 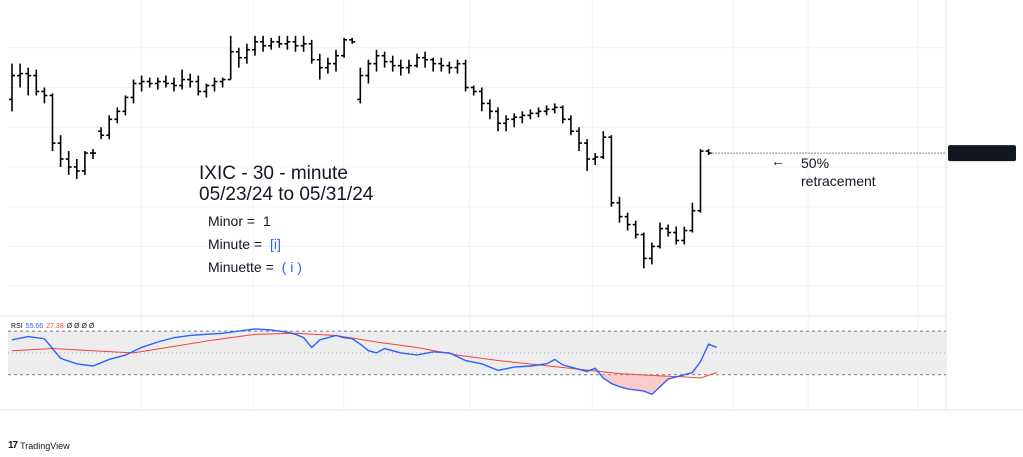 I want to click on rsi-panel: RSI 55.66 27.38 Ø Ø Ø Ø, so click(x=477, y=359).